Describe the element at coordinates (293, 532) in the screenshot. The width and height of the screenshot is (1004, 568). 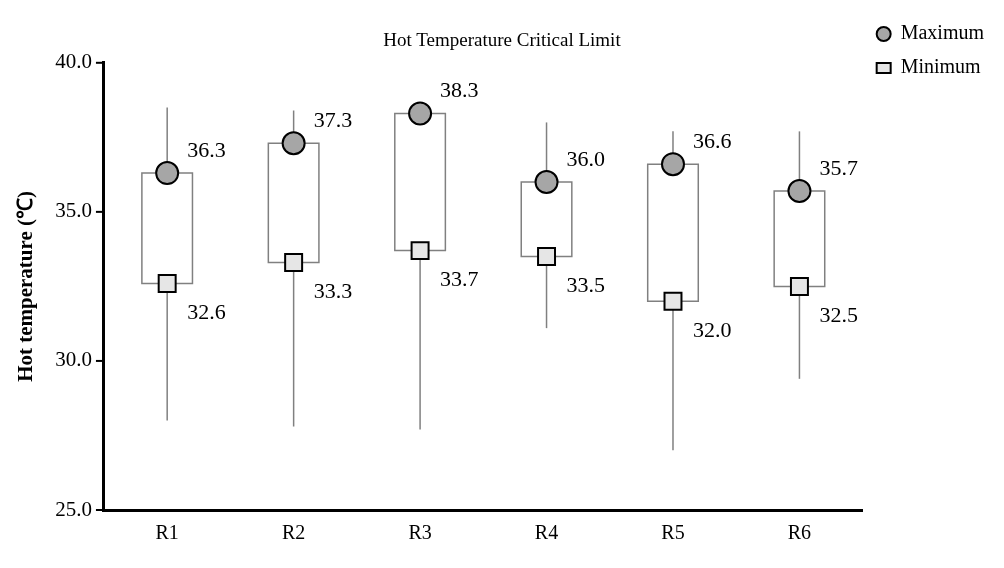
I see `x-tick-label: R2` at that location.